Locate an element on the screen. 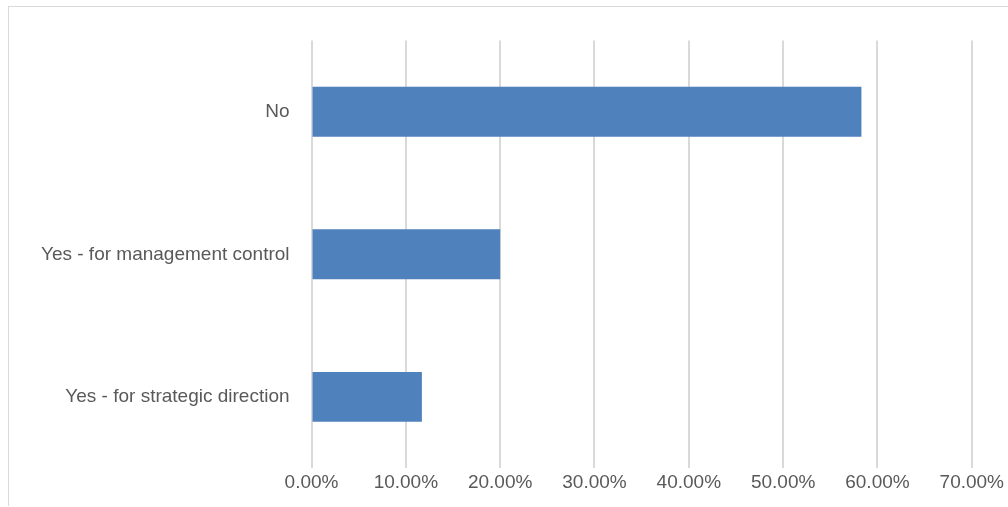 The width and height of the screenshot is (1008, 507). x-tick-label: 10.00% is located at coordinates (406, 481).